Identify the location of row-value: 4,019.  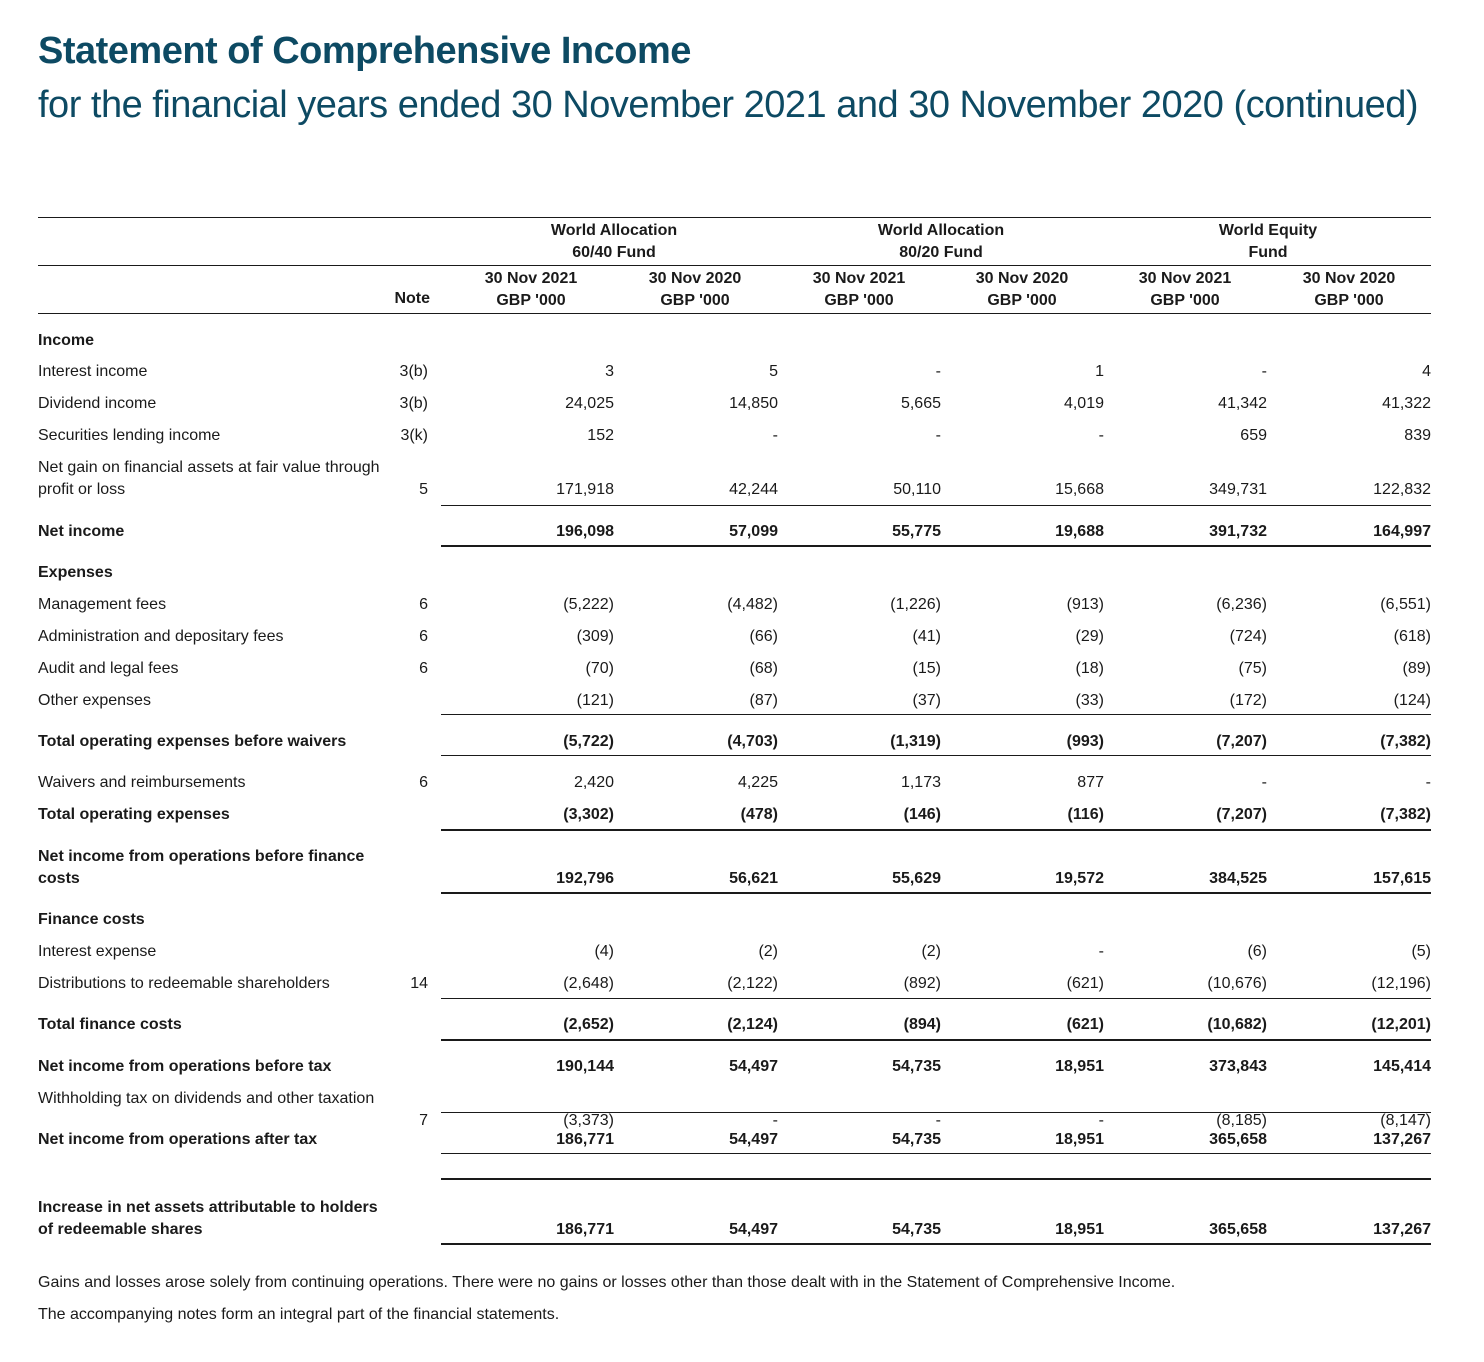
(1083, 403).